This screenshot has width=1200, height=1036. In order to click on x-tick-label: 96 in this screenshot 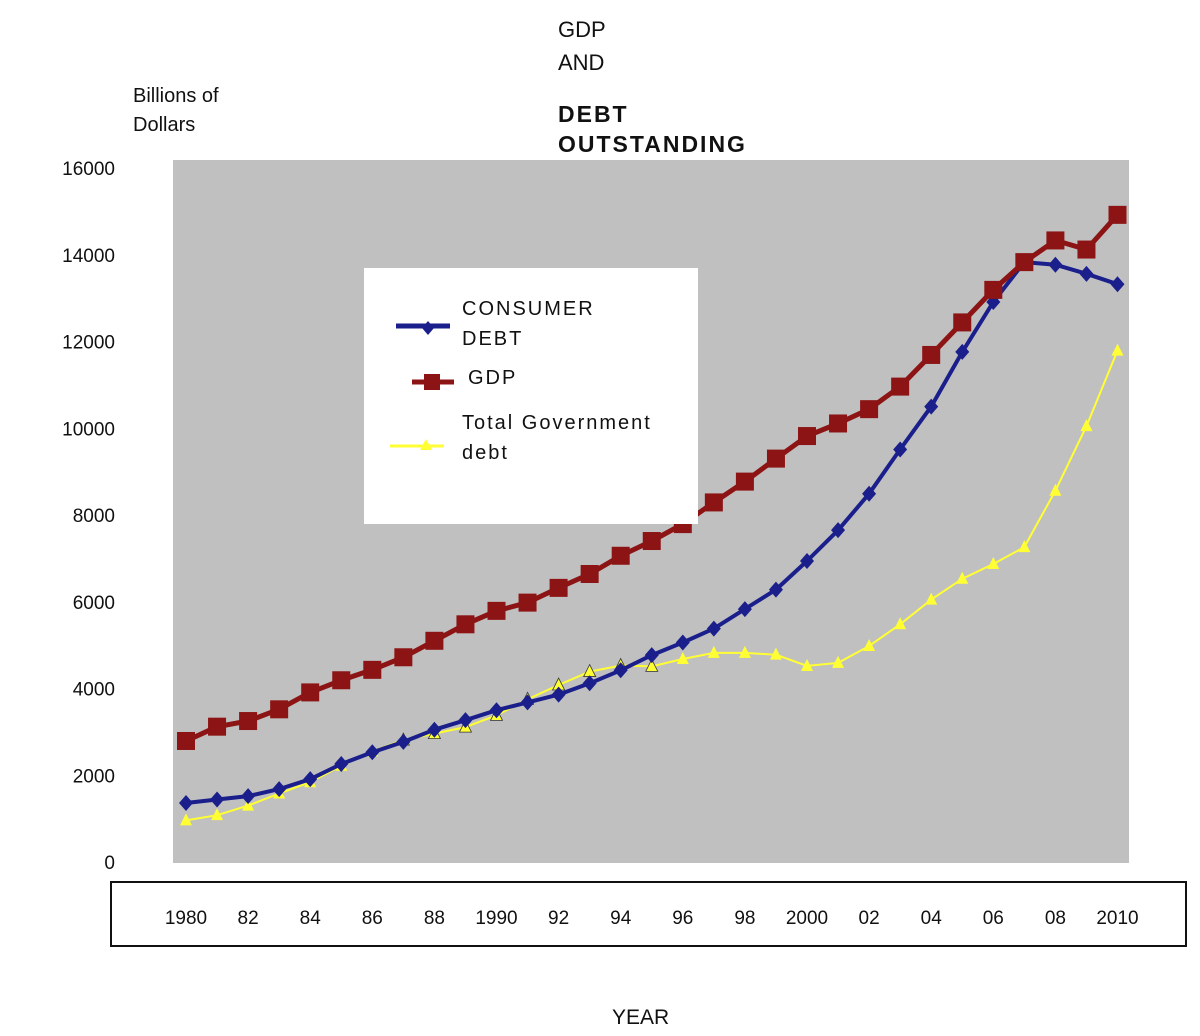, I will do `click(682, 918)`.